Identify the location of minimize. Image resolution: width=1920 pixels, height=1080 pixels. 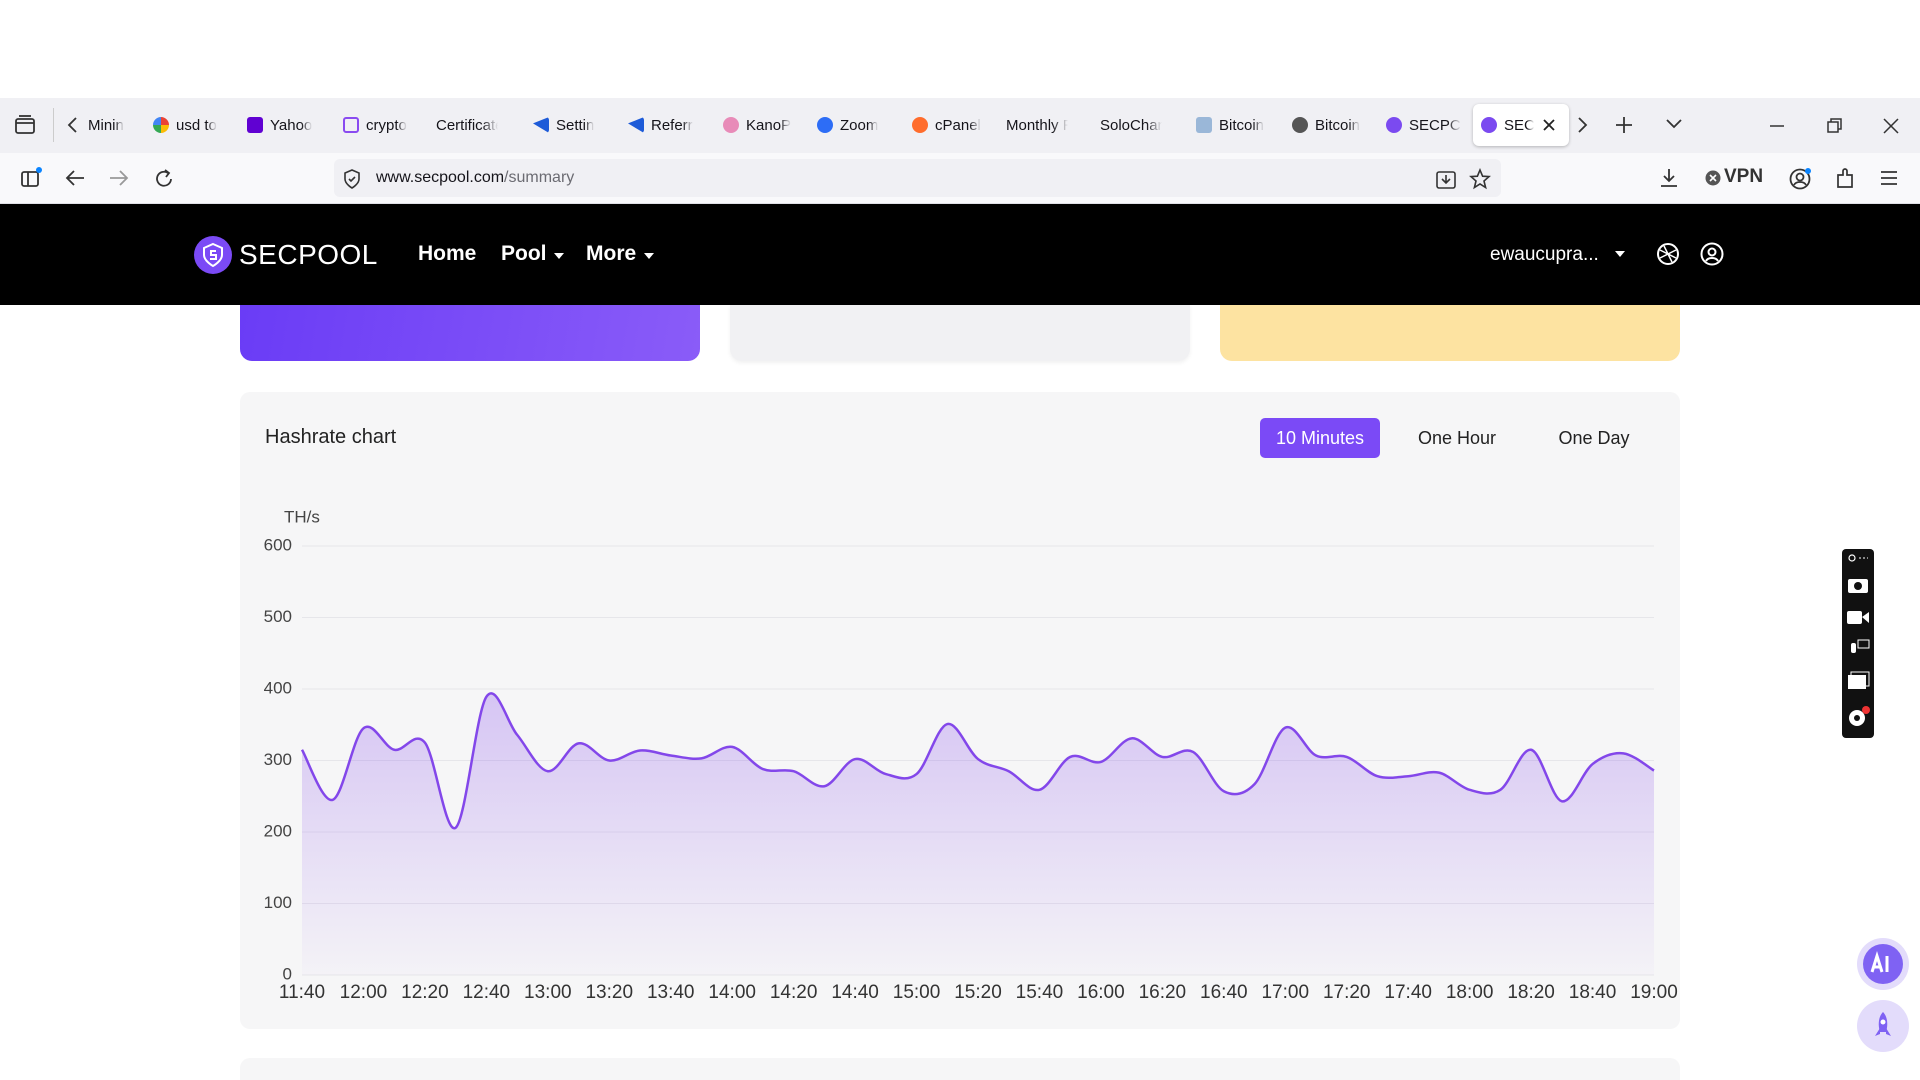
(1777, 126).